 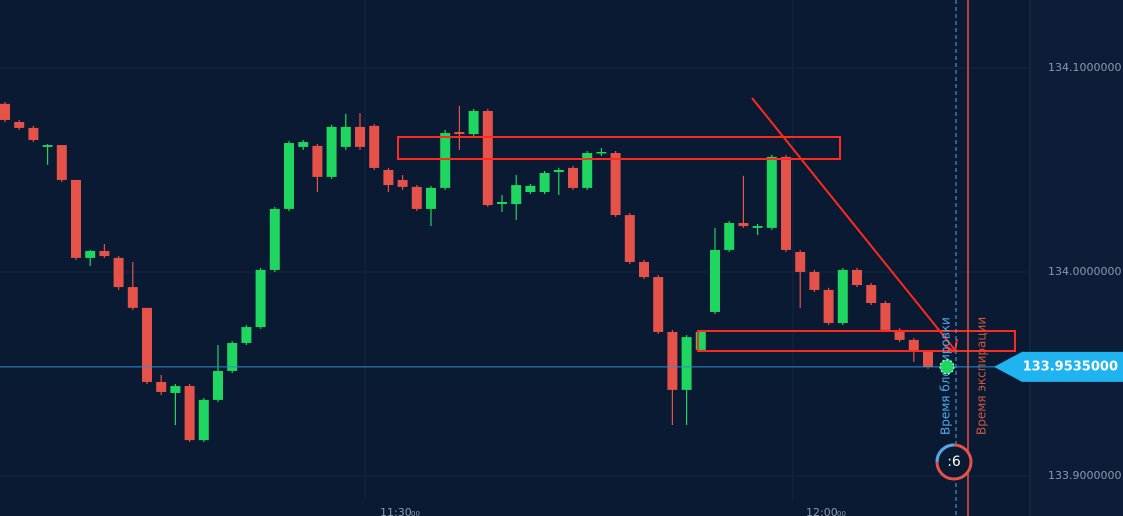 What do you see at coordinates (1084, 271) in the screenshot?
I see `y-tick-label: 134.0000000` at bounding box center [1084, 271].